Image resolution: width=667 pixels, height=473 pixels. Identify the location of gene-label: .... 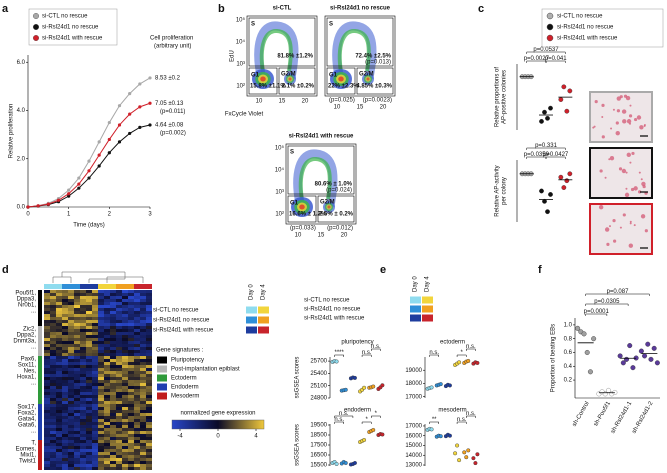
(33, 312).